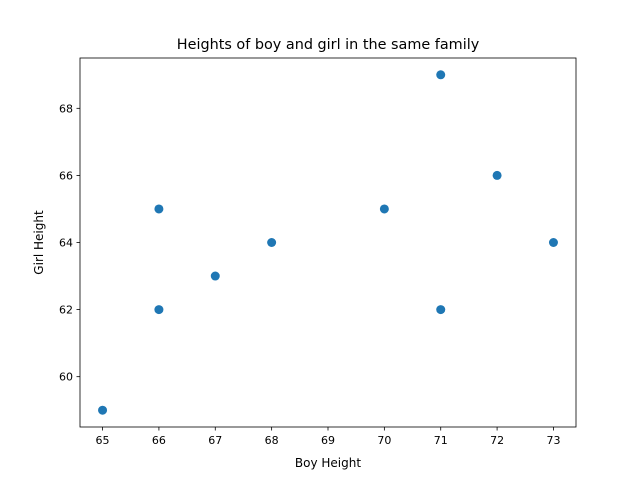 This screenshot has height=480, width=640. I want to click on x-tick-label: 69, so click(328, 440).